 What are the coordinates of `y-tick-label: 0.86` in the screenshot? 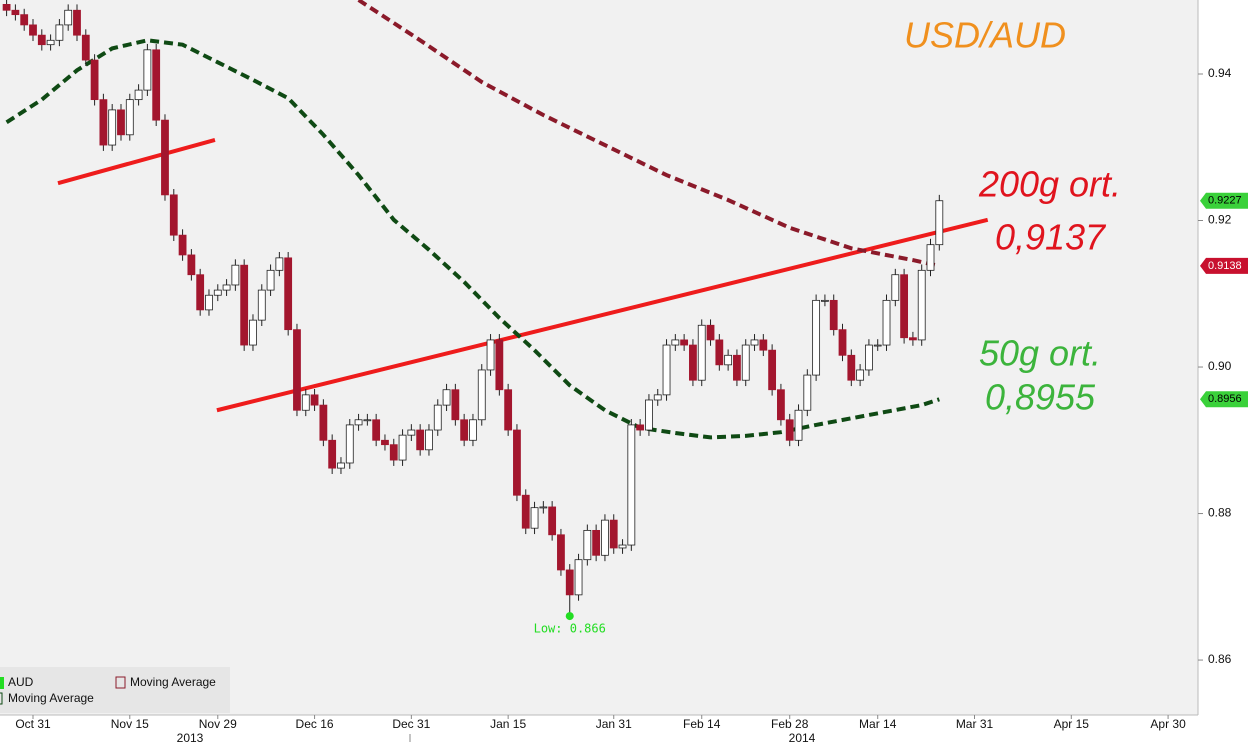 It's located at (1220, 659).